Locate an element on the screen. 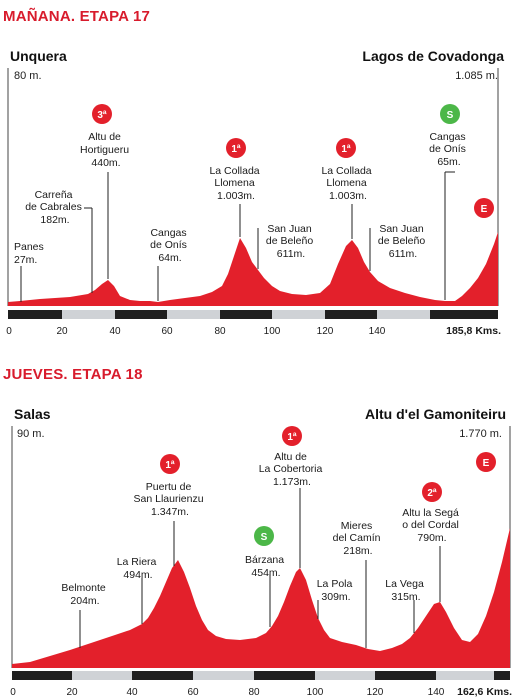 The image size is (526, 697). stage17-label-carrena: Carreña de Cabrales 182m. is located at coordinates (55, 207).